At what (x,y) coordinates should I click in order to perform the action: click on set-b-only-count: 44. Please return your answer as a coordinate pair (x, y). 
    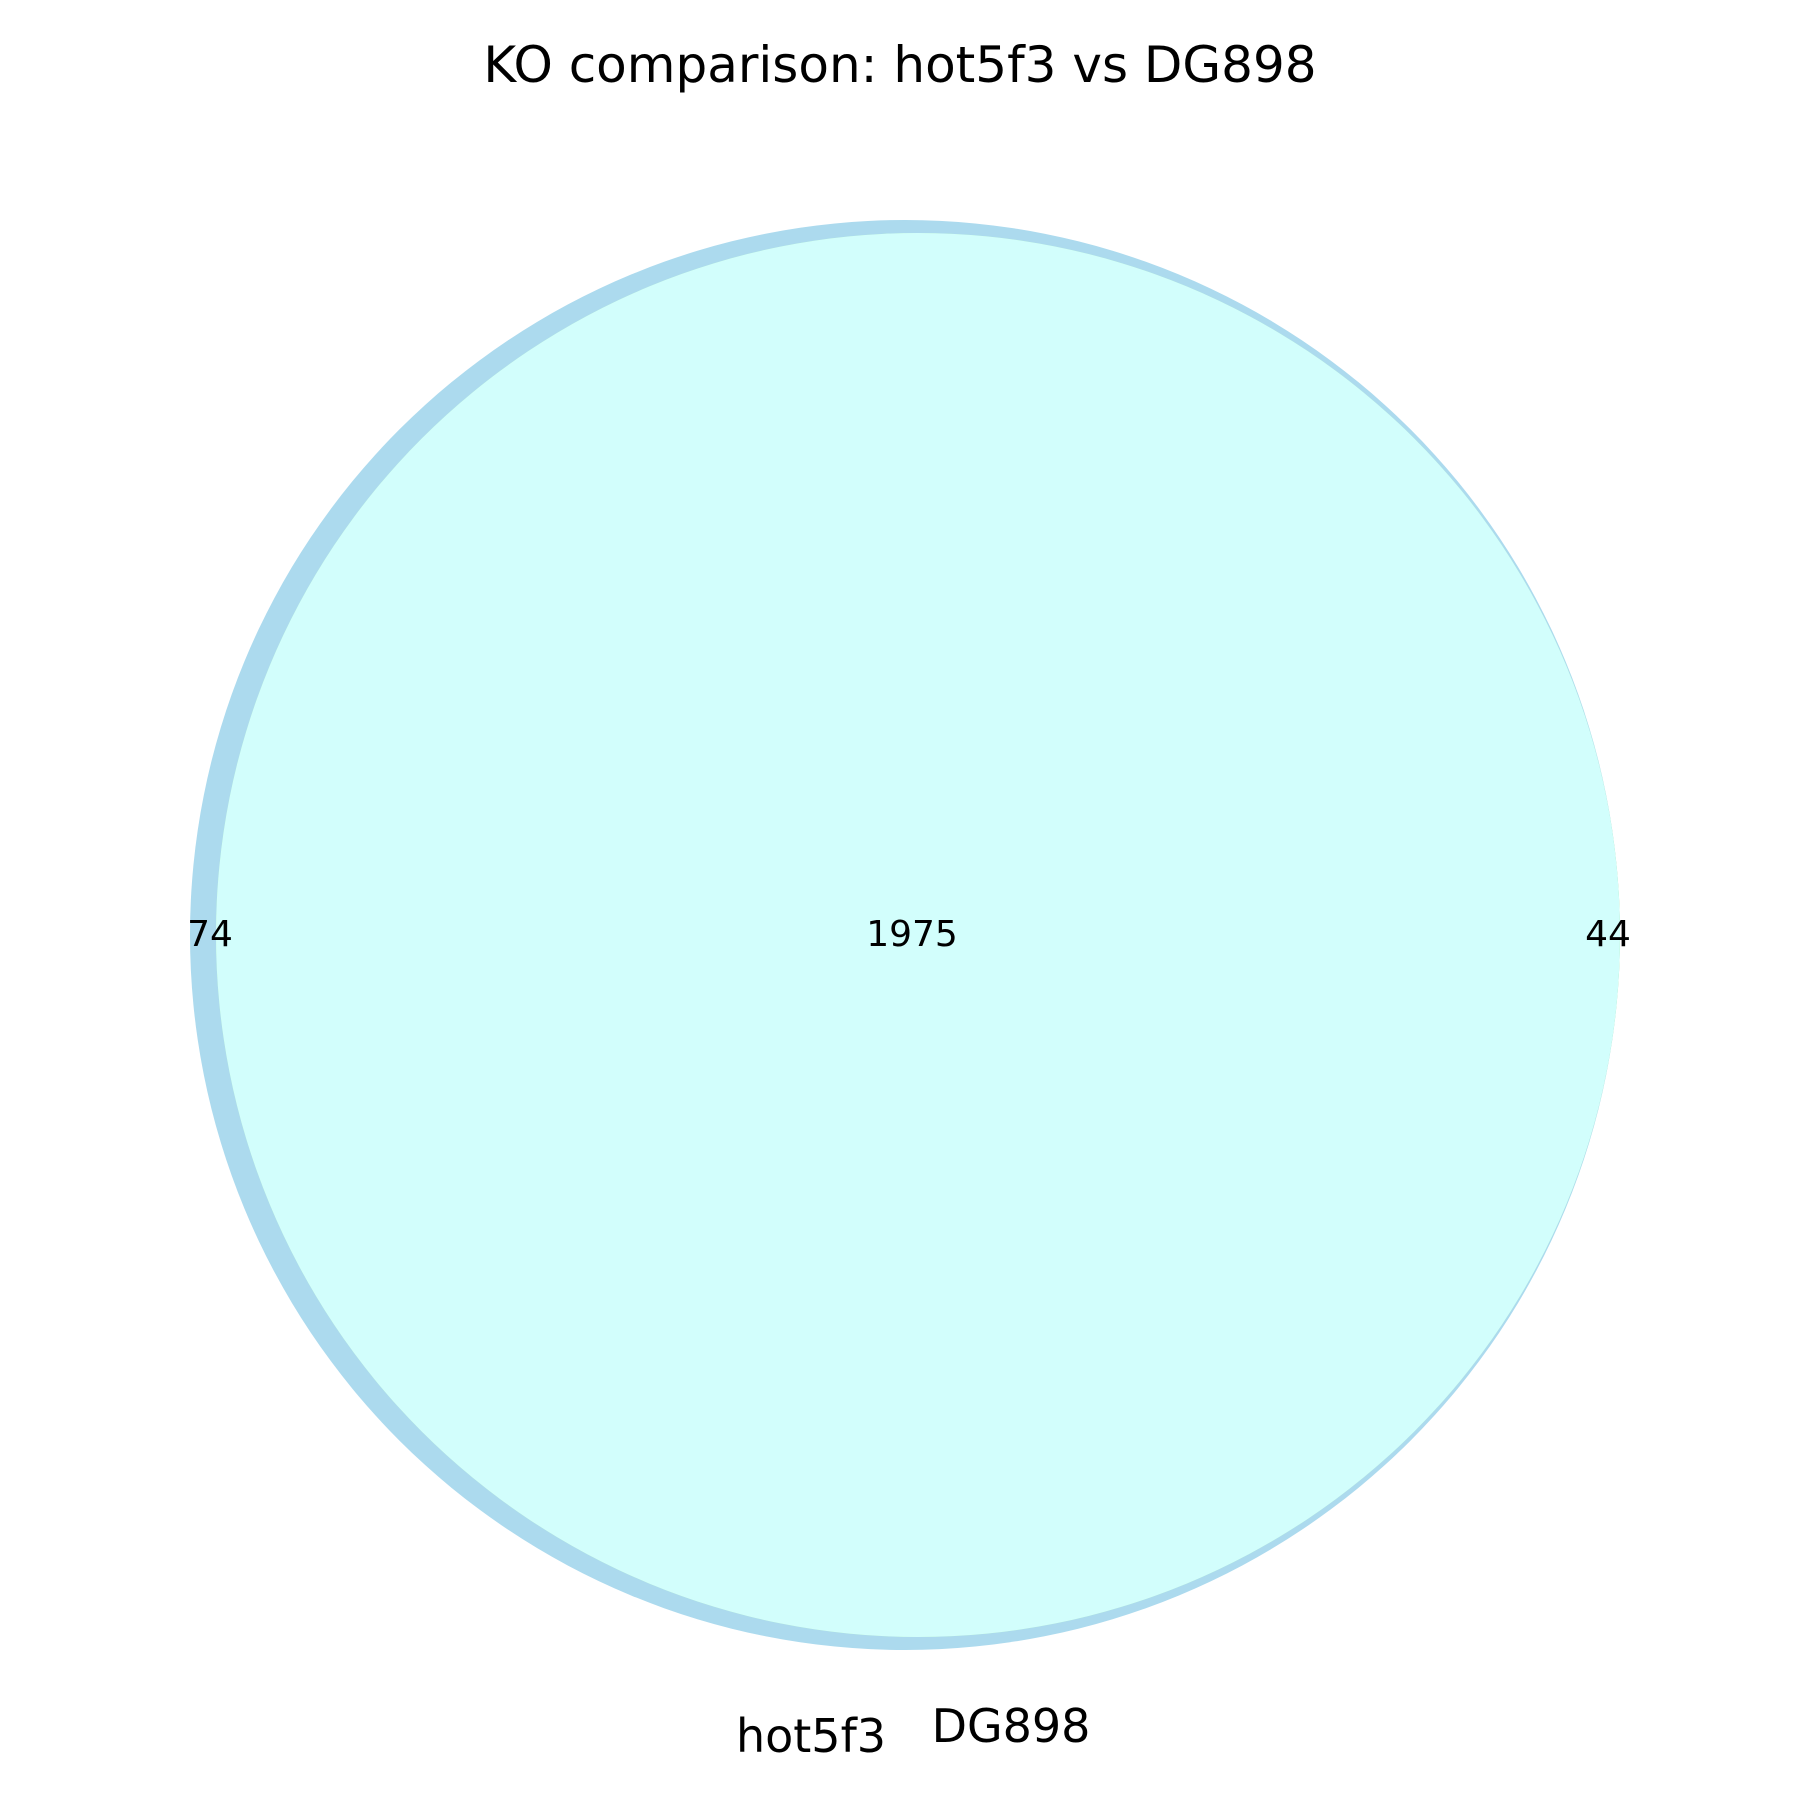
    Looking at the image, I should click on (1608, 934).